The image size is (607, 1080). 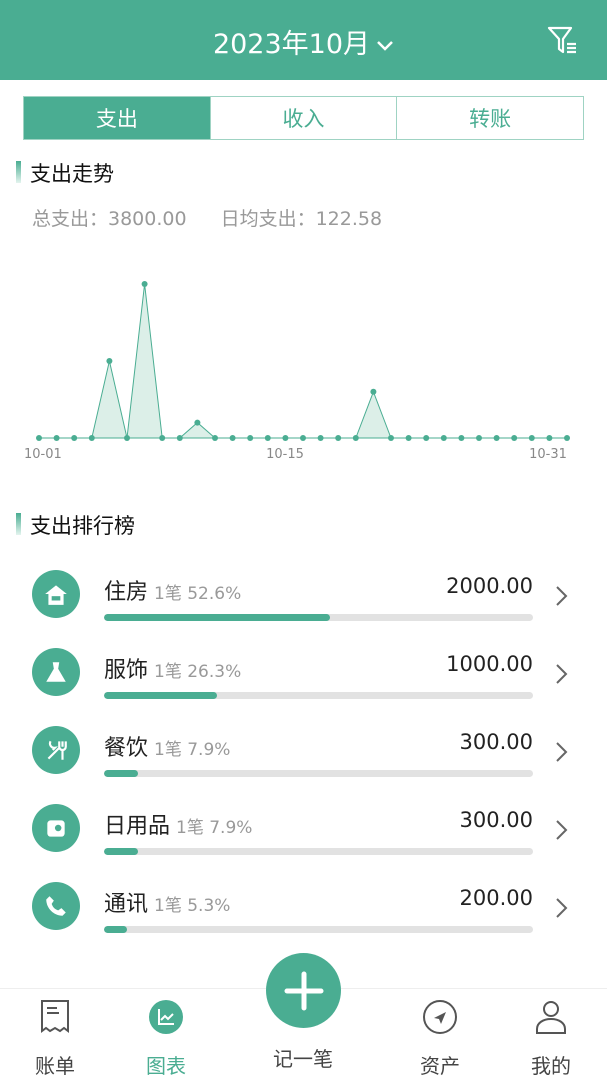 What do you see at coordinates (285, 454) in the screenshot?
I see `x-tick-label: 10-15` at bounding box center [285, 454].